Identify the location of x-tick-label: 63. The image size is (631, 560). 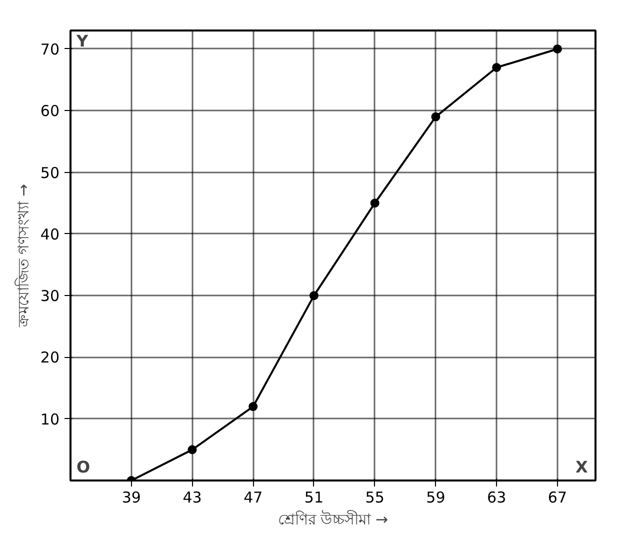
(496, 497).